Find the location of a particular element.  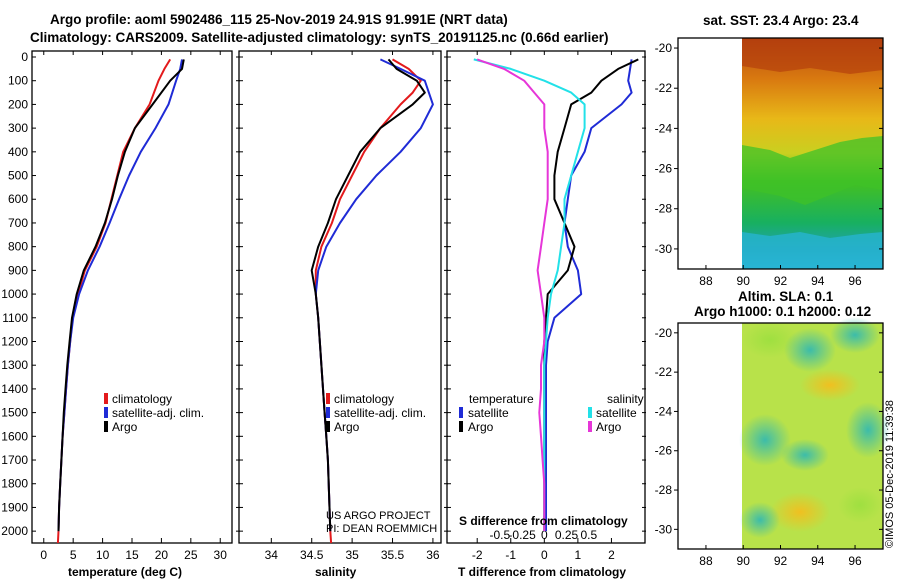

x-tick-label: -1 is located at coordinates (510, 555).